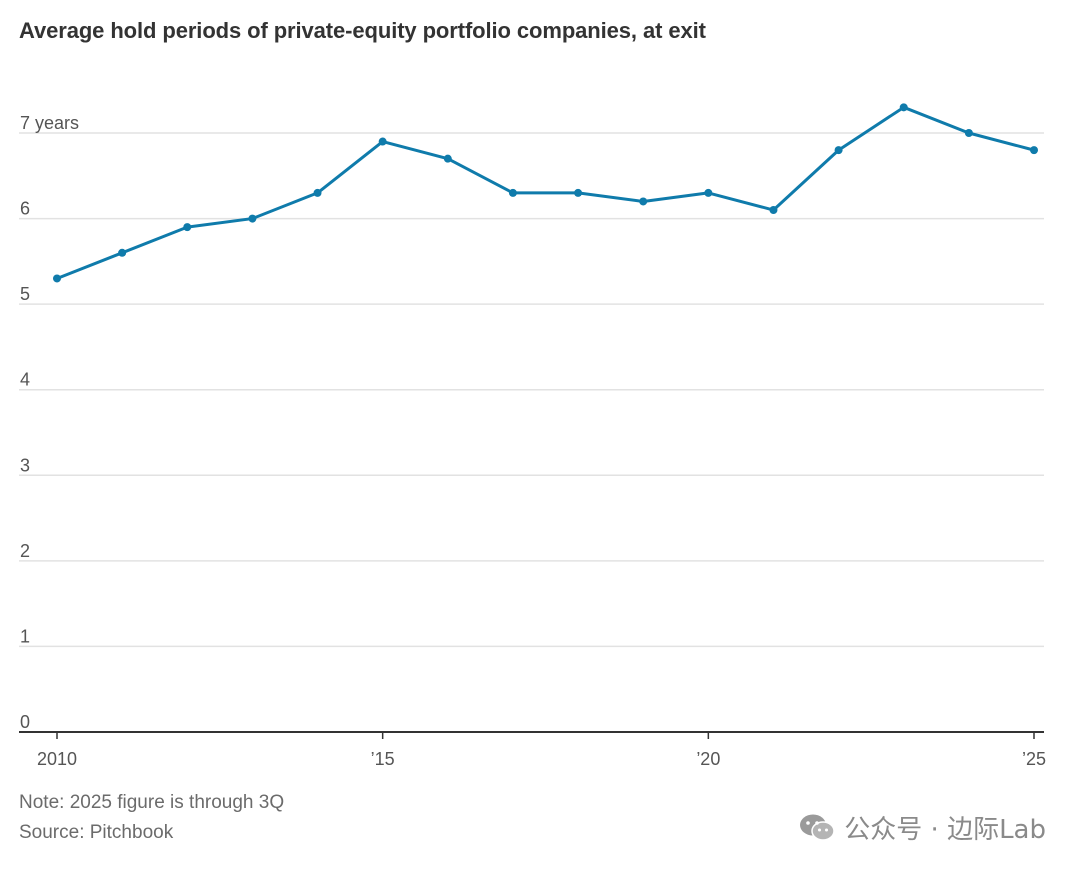 This screenshot has height=869, width=1080. What do you see at coordinates (25, 209) in the screenshot?
I see `y-tick-label: 6` at bounding box center [25, 209].